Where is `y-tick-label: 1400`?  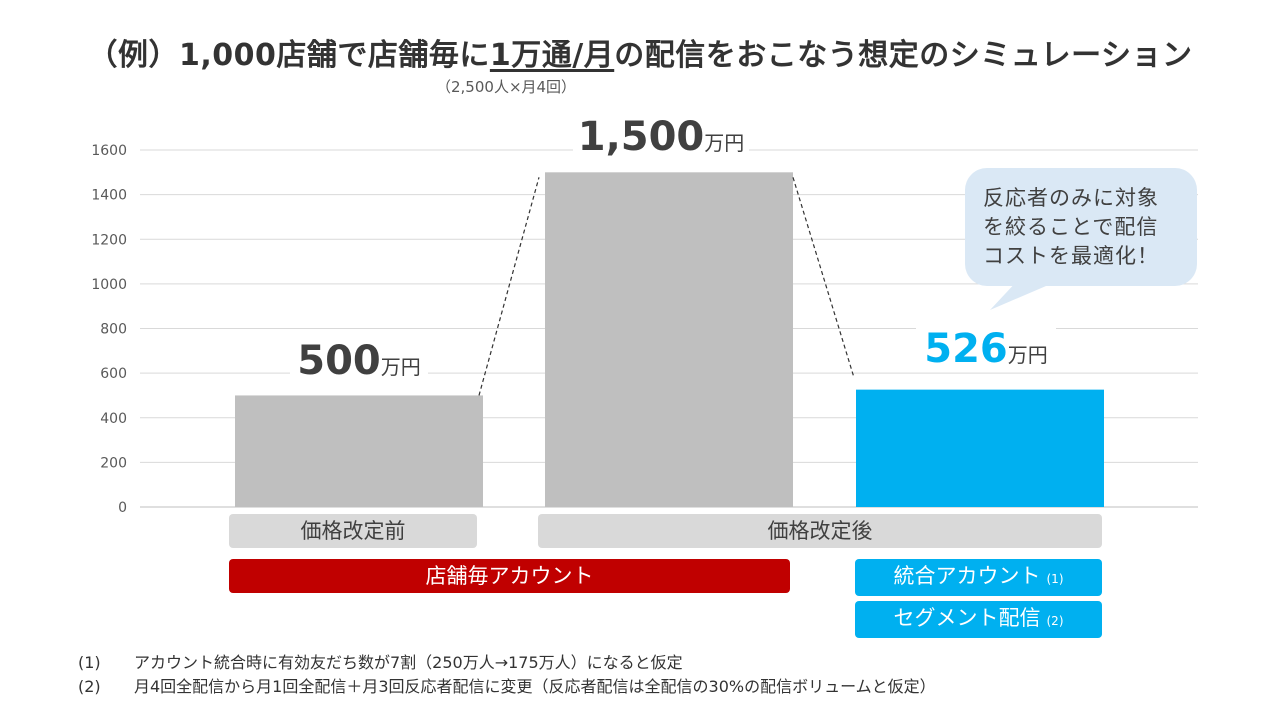 y-tick-label: 1400 is located at coordinates (109, 196).